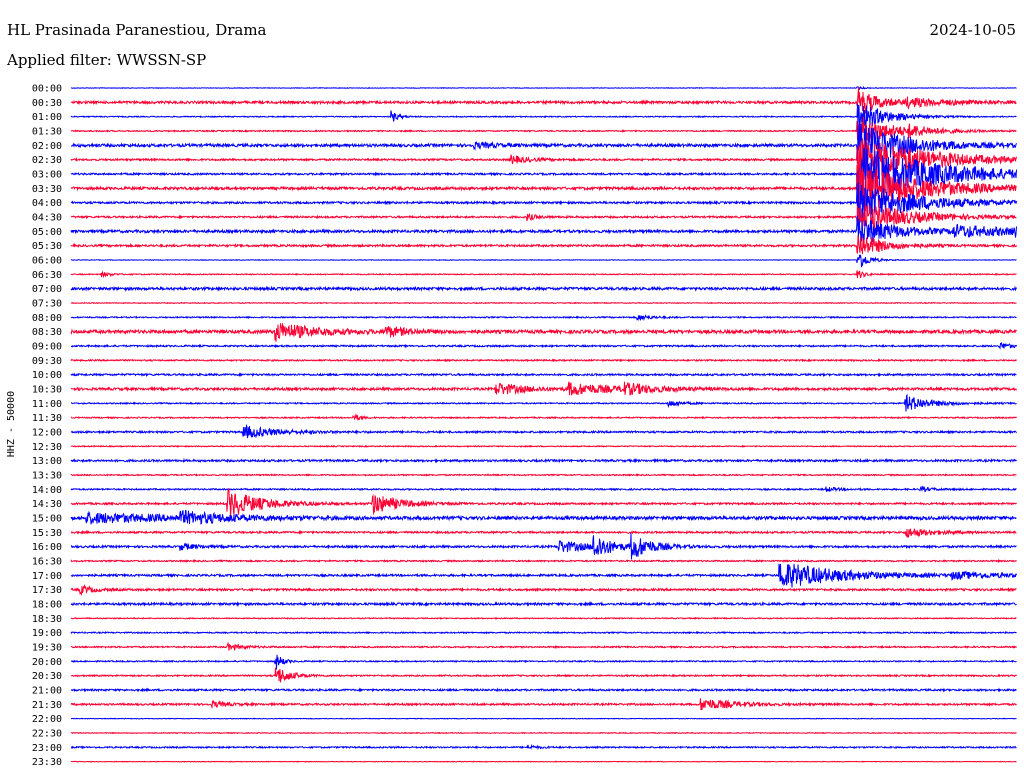 The image size is (1024, 780). What do you see at coordinates (47, 289) in the screenshot?
I see `row-time-label: 07:00` at bounding box center [47, 289].